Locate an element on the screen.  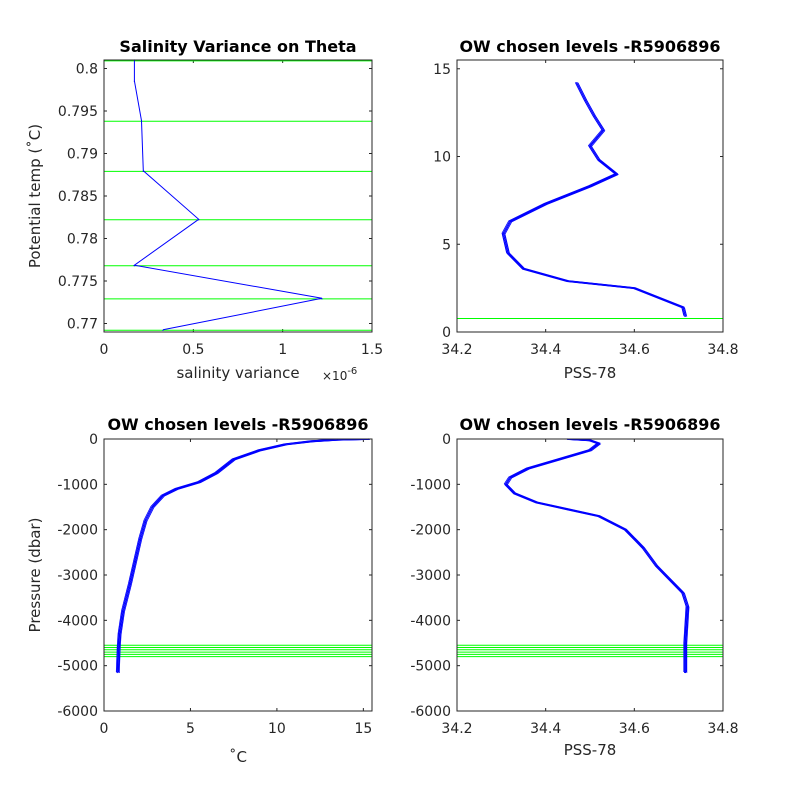
y-tick-label: 0.78 is located at coordinates (82, 240).